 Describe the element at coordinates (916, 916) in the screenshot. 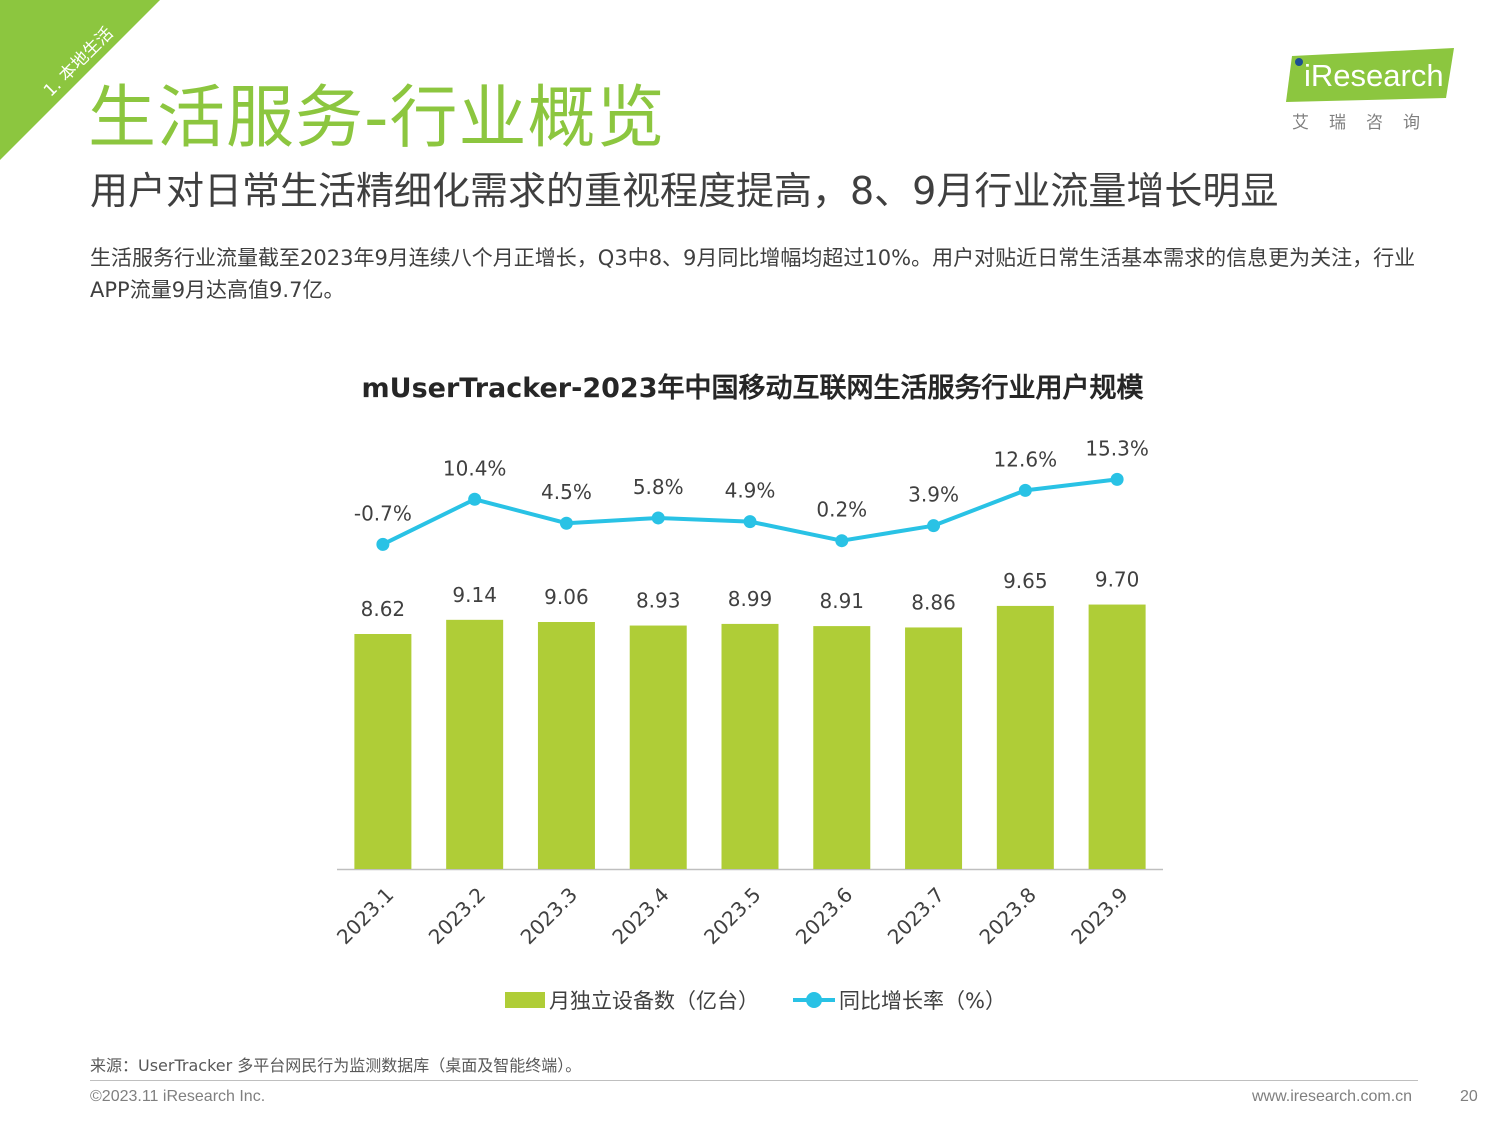

I see `x-tick-label: 2023.7` at that location.